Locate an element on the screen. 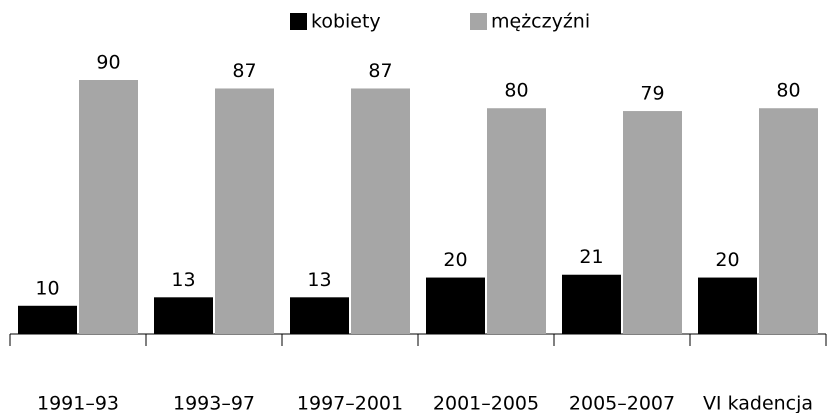 Image resolution: width=827 pixels, height=413 pixels. value-label: 79 is located at coordinates (652, 94).